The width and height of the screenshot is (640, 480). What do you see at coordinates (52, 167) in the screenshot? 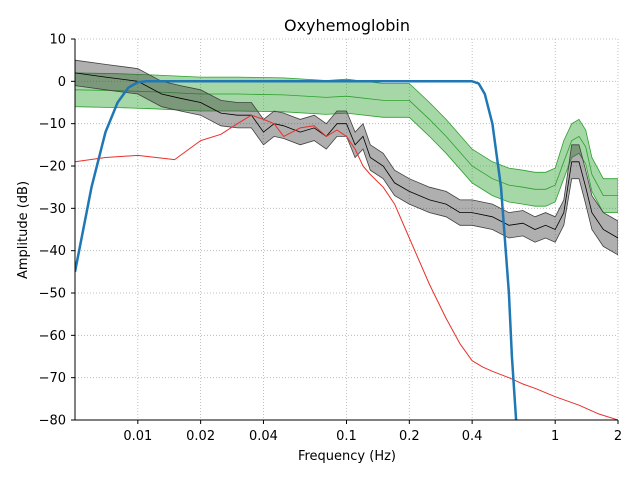
I see `y-tick-label: −20` at bounding box center [52, 167].